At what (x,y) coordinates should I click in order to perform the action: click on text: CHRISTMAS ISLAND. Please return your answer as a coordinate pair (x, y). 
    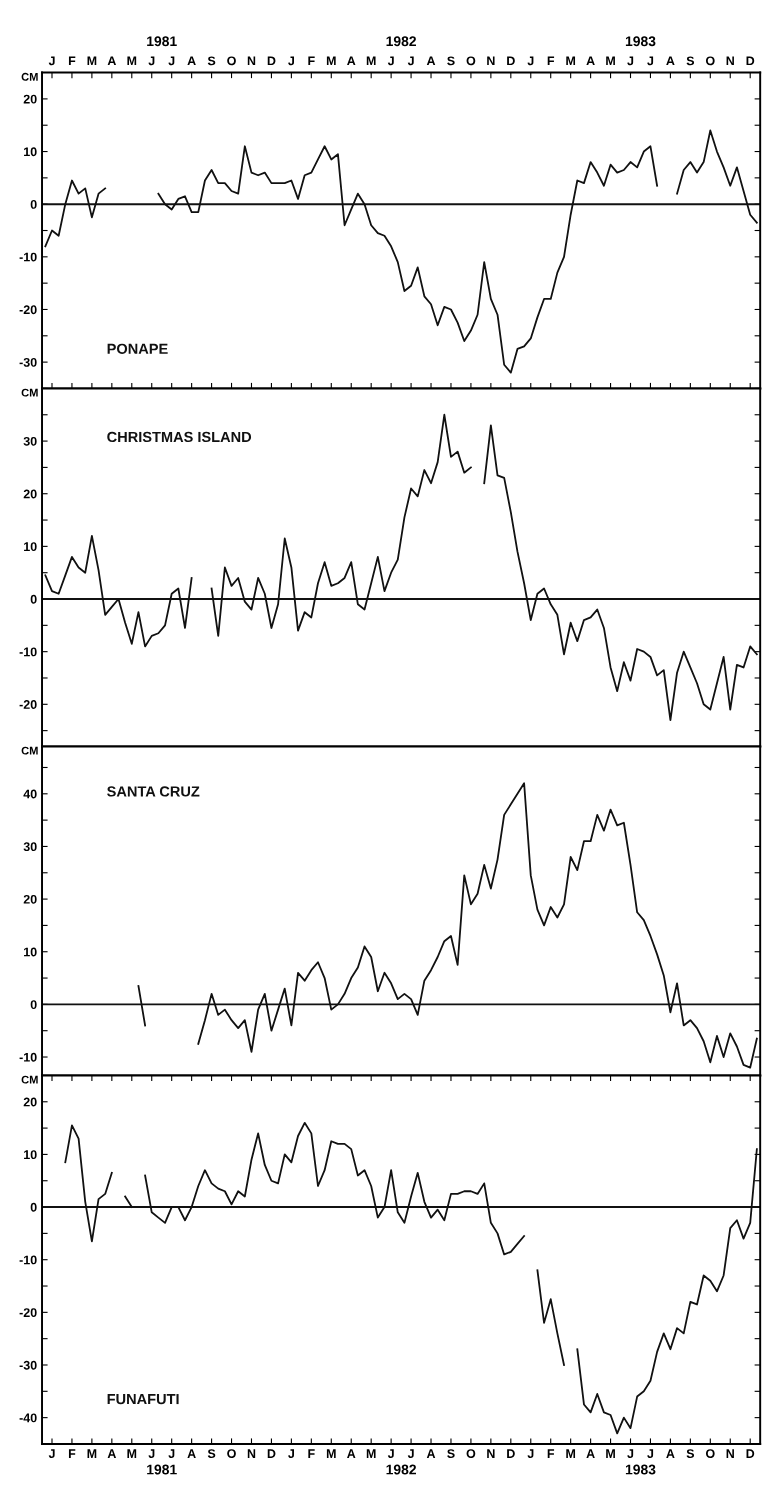
    Looking at the image, I should click on (179, 437).